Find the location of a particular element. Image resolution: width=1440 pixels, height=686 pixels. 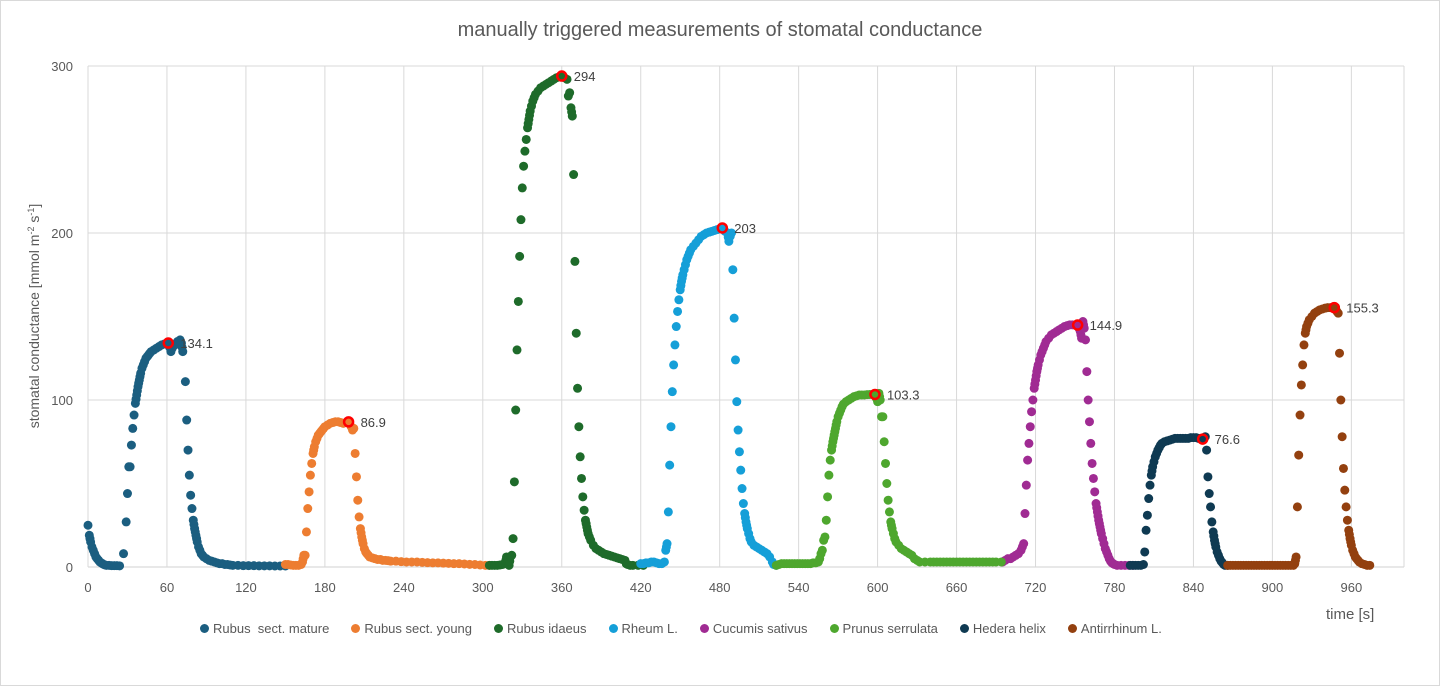

x-tick-label: 600 is located at coordinates (878, 587).